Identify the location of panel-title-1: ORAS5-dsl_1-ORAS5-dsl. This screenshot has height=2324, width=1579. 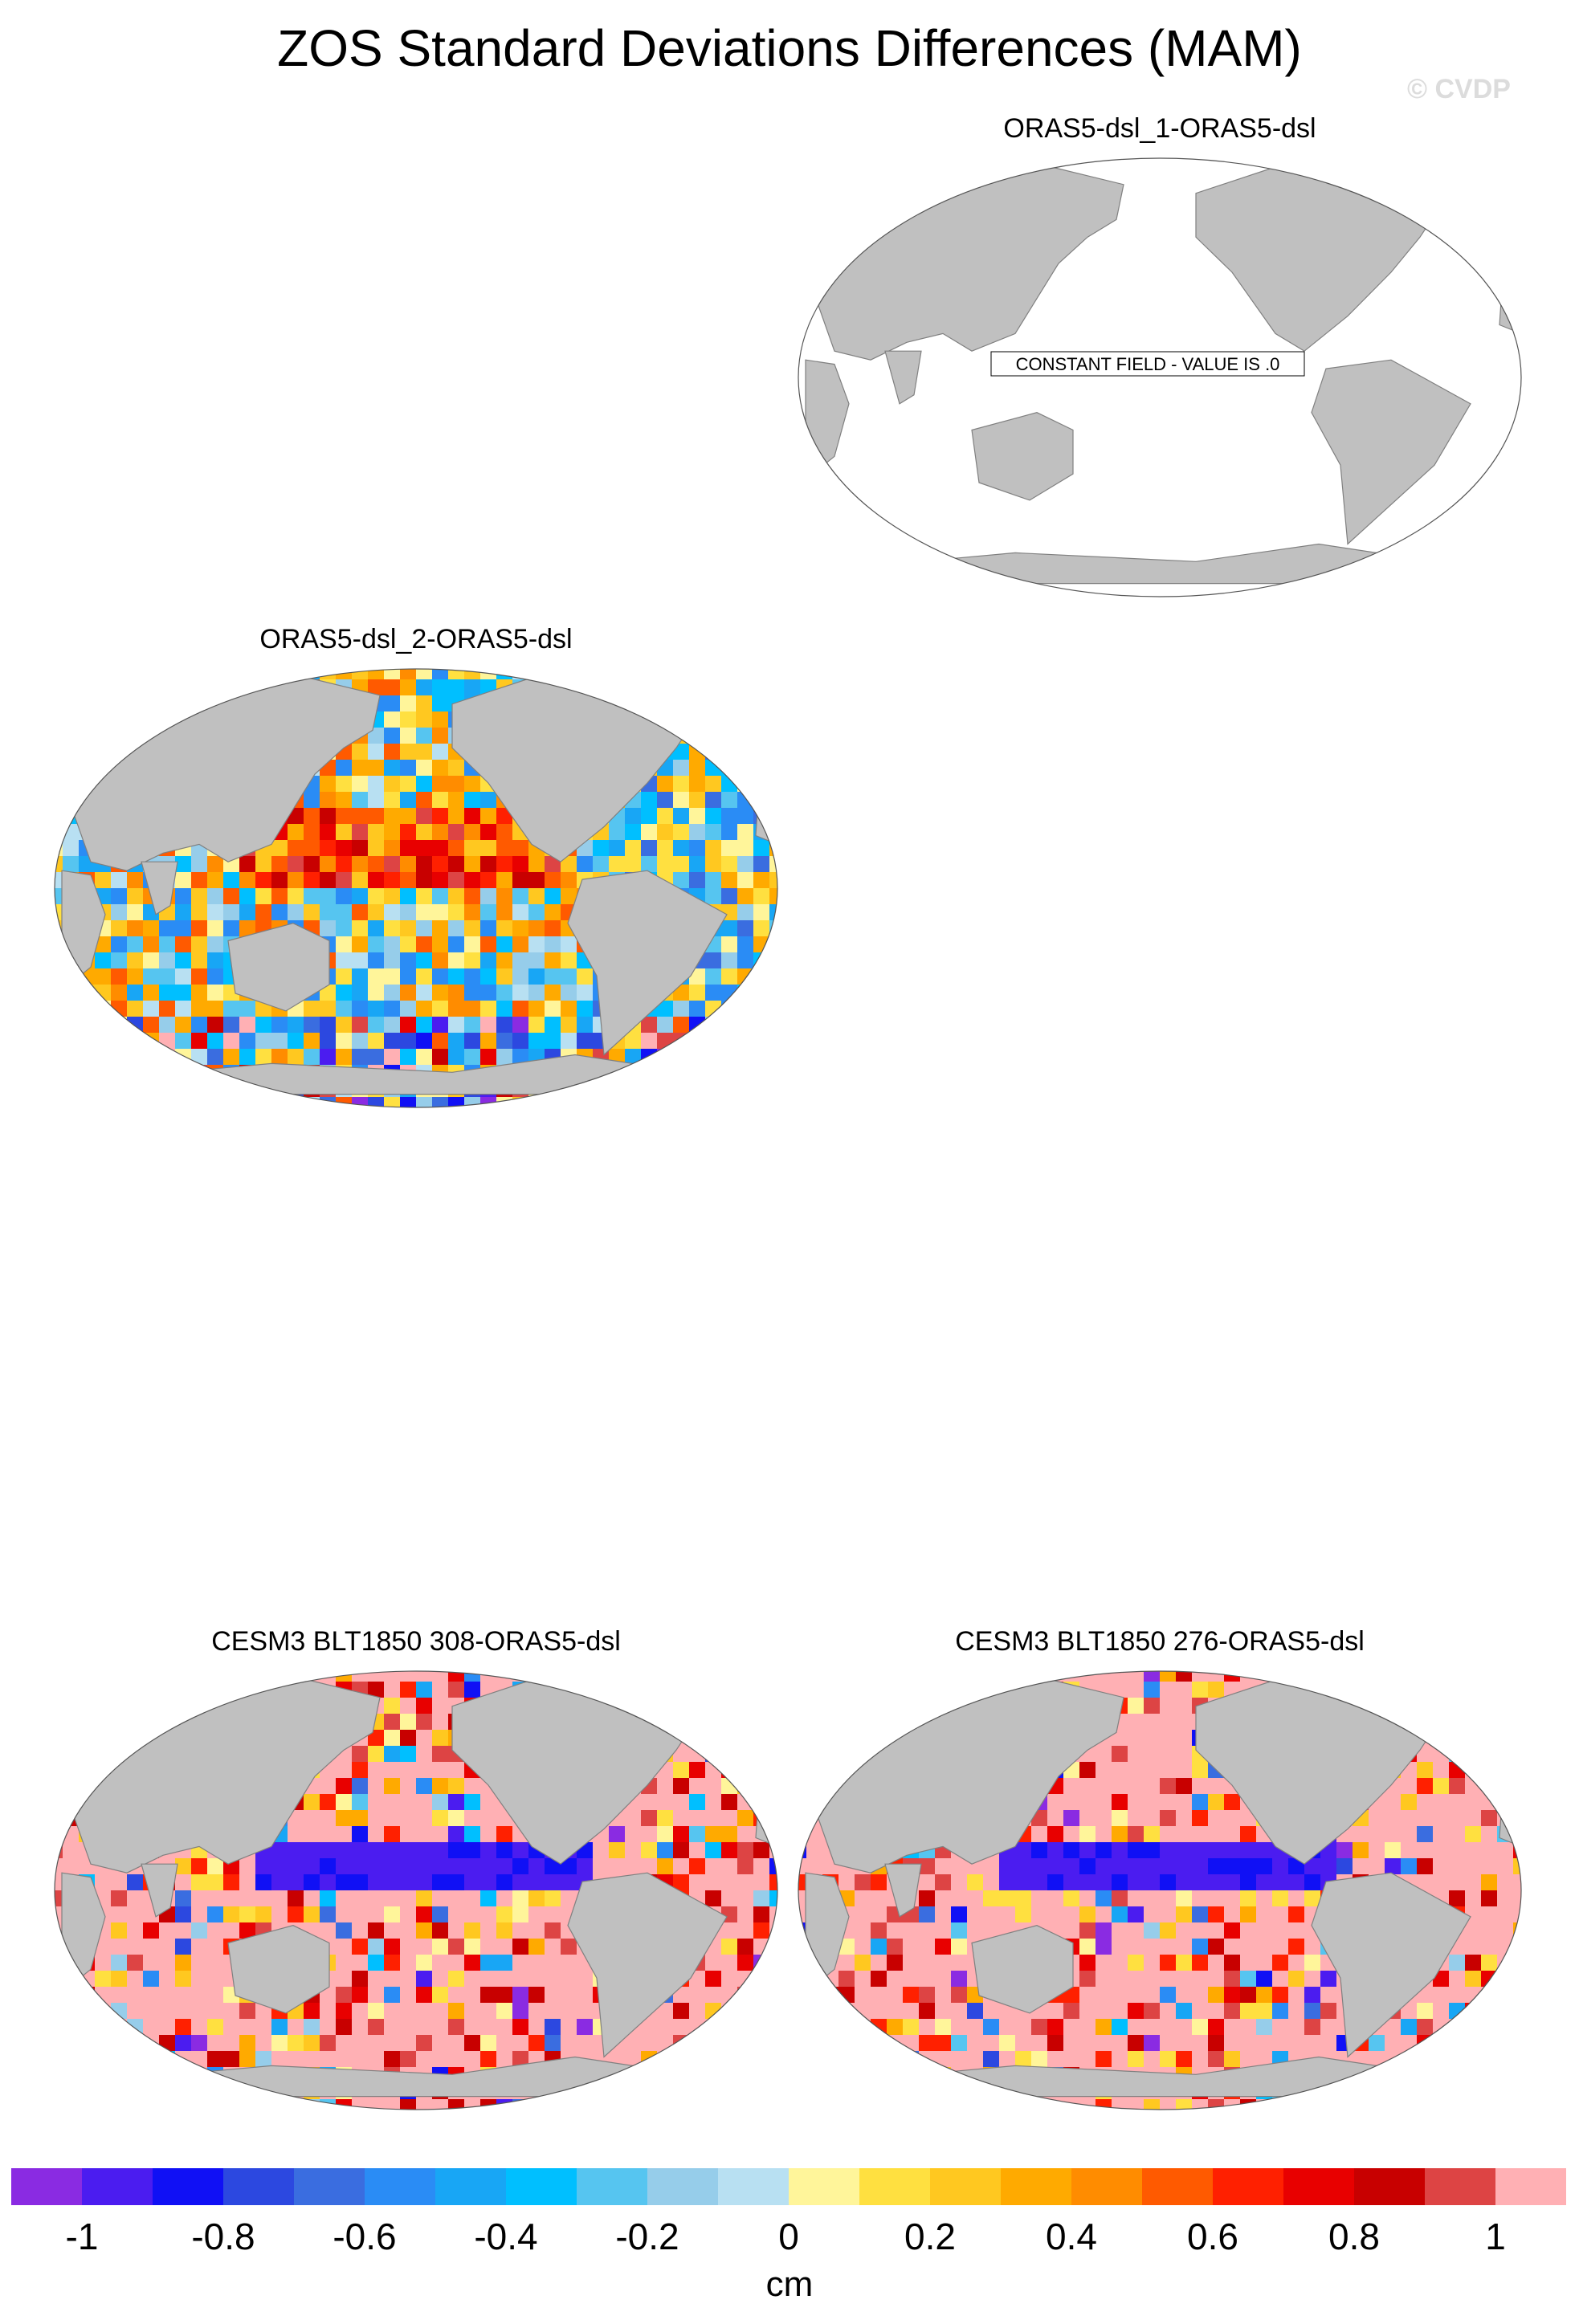
(1159, 129).